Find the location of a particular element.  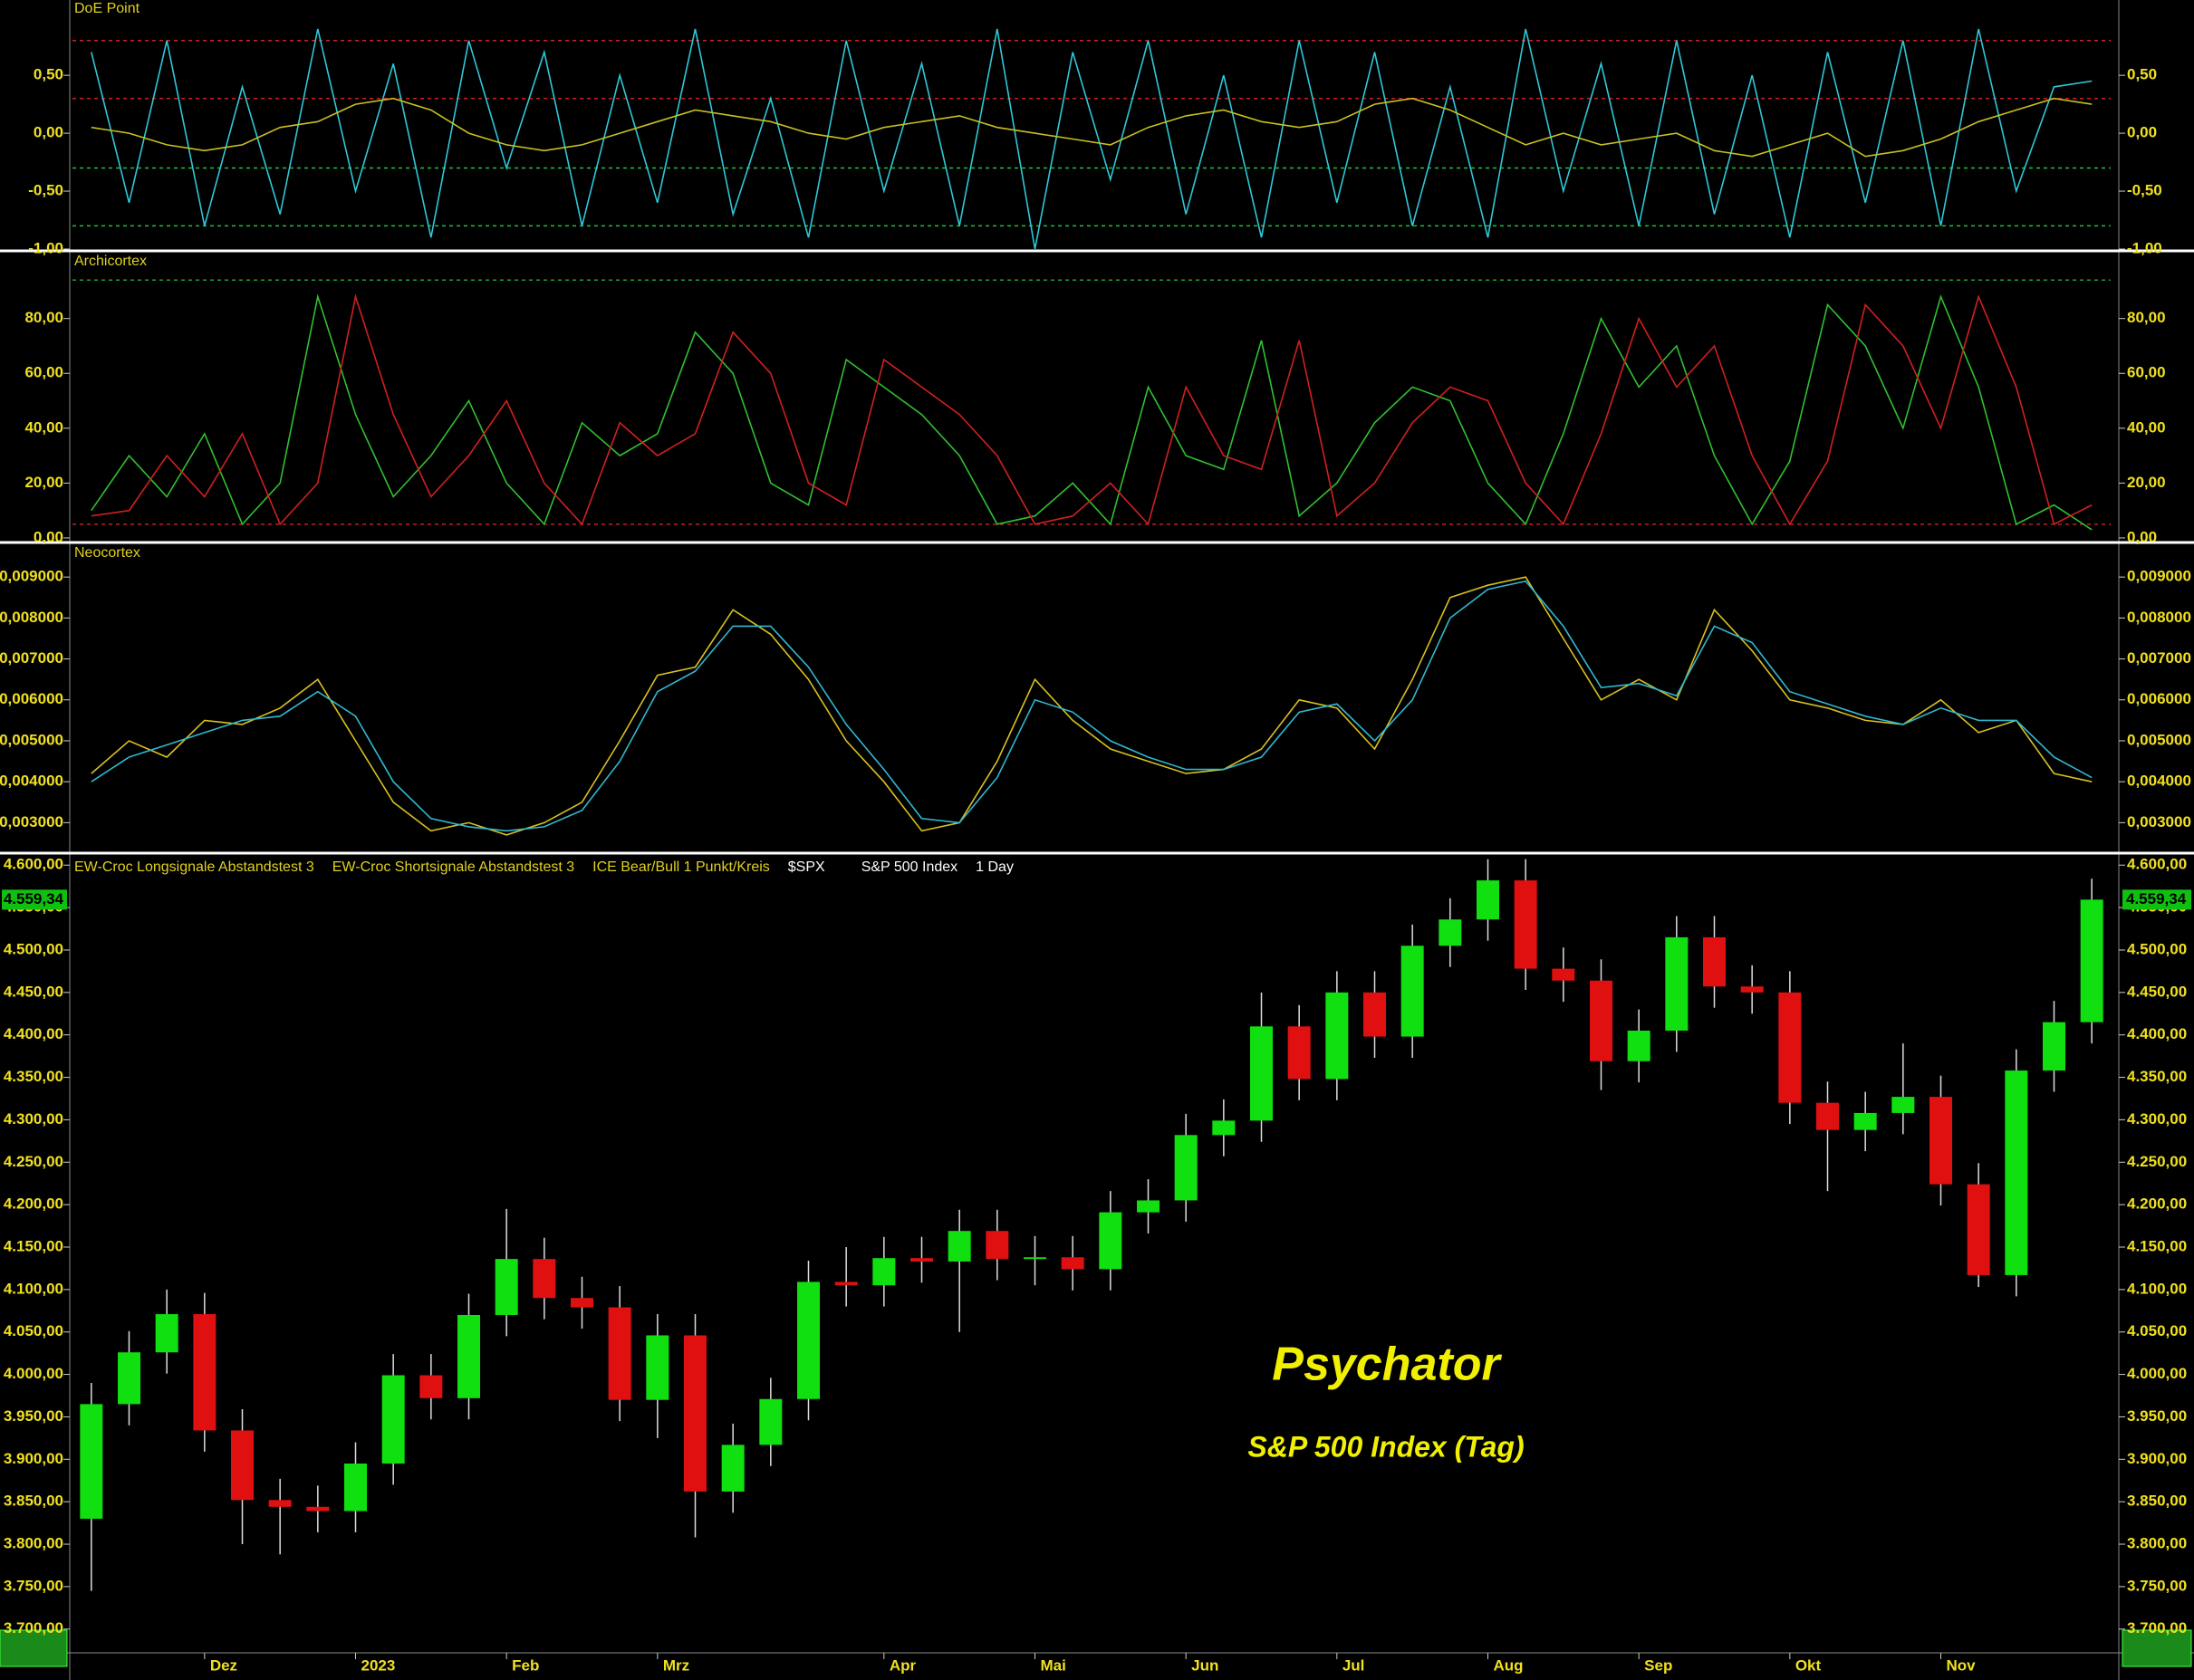

y-tick-label: 0,009000 is located at coordinates (31, 576).